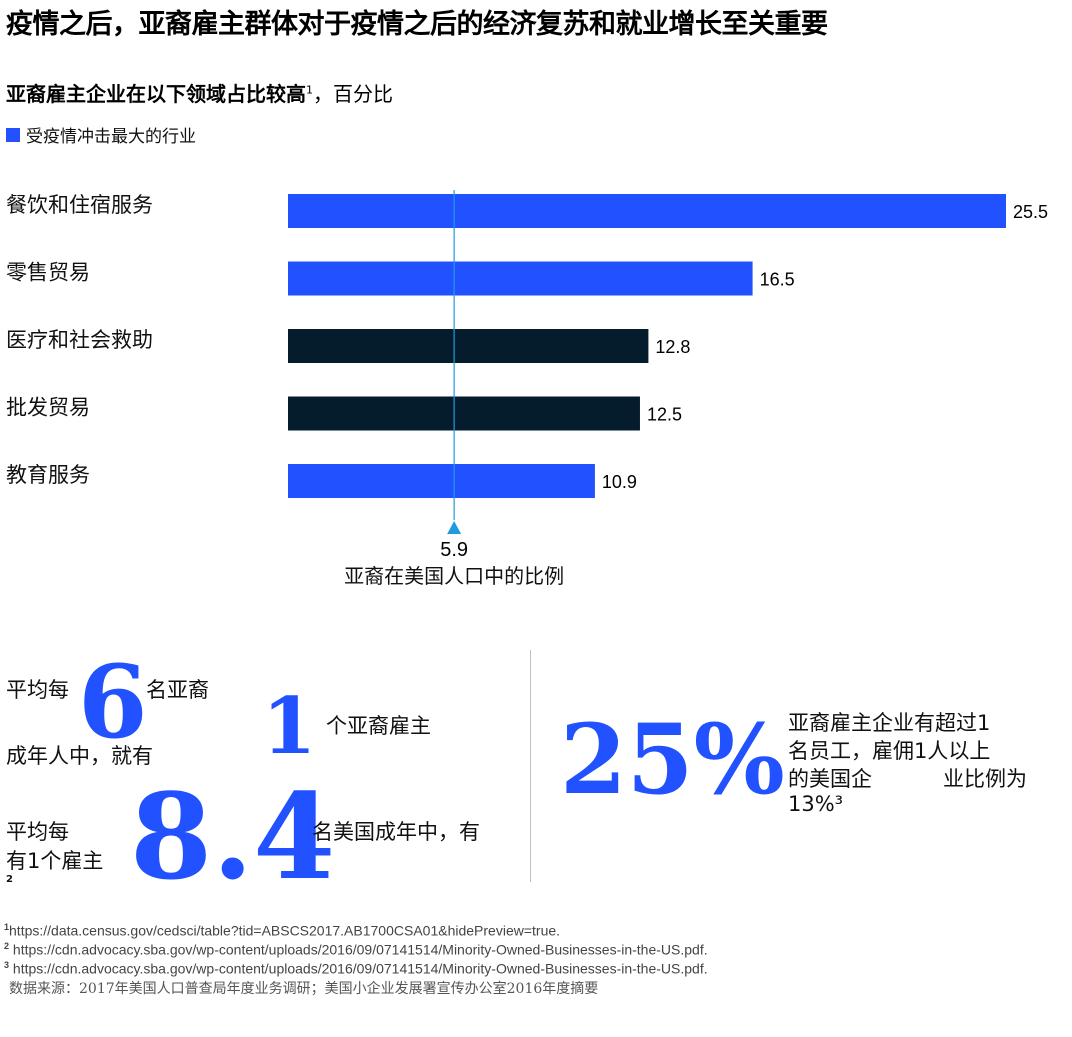  Describe the element at coordinates (111, 137) in the screenshot. I see `legend-label: 受疫情冲击最大的行业` at that location.